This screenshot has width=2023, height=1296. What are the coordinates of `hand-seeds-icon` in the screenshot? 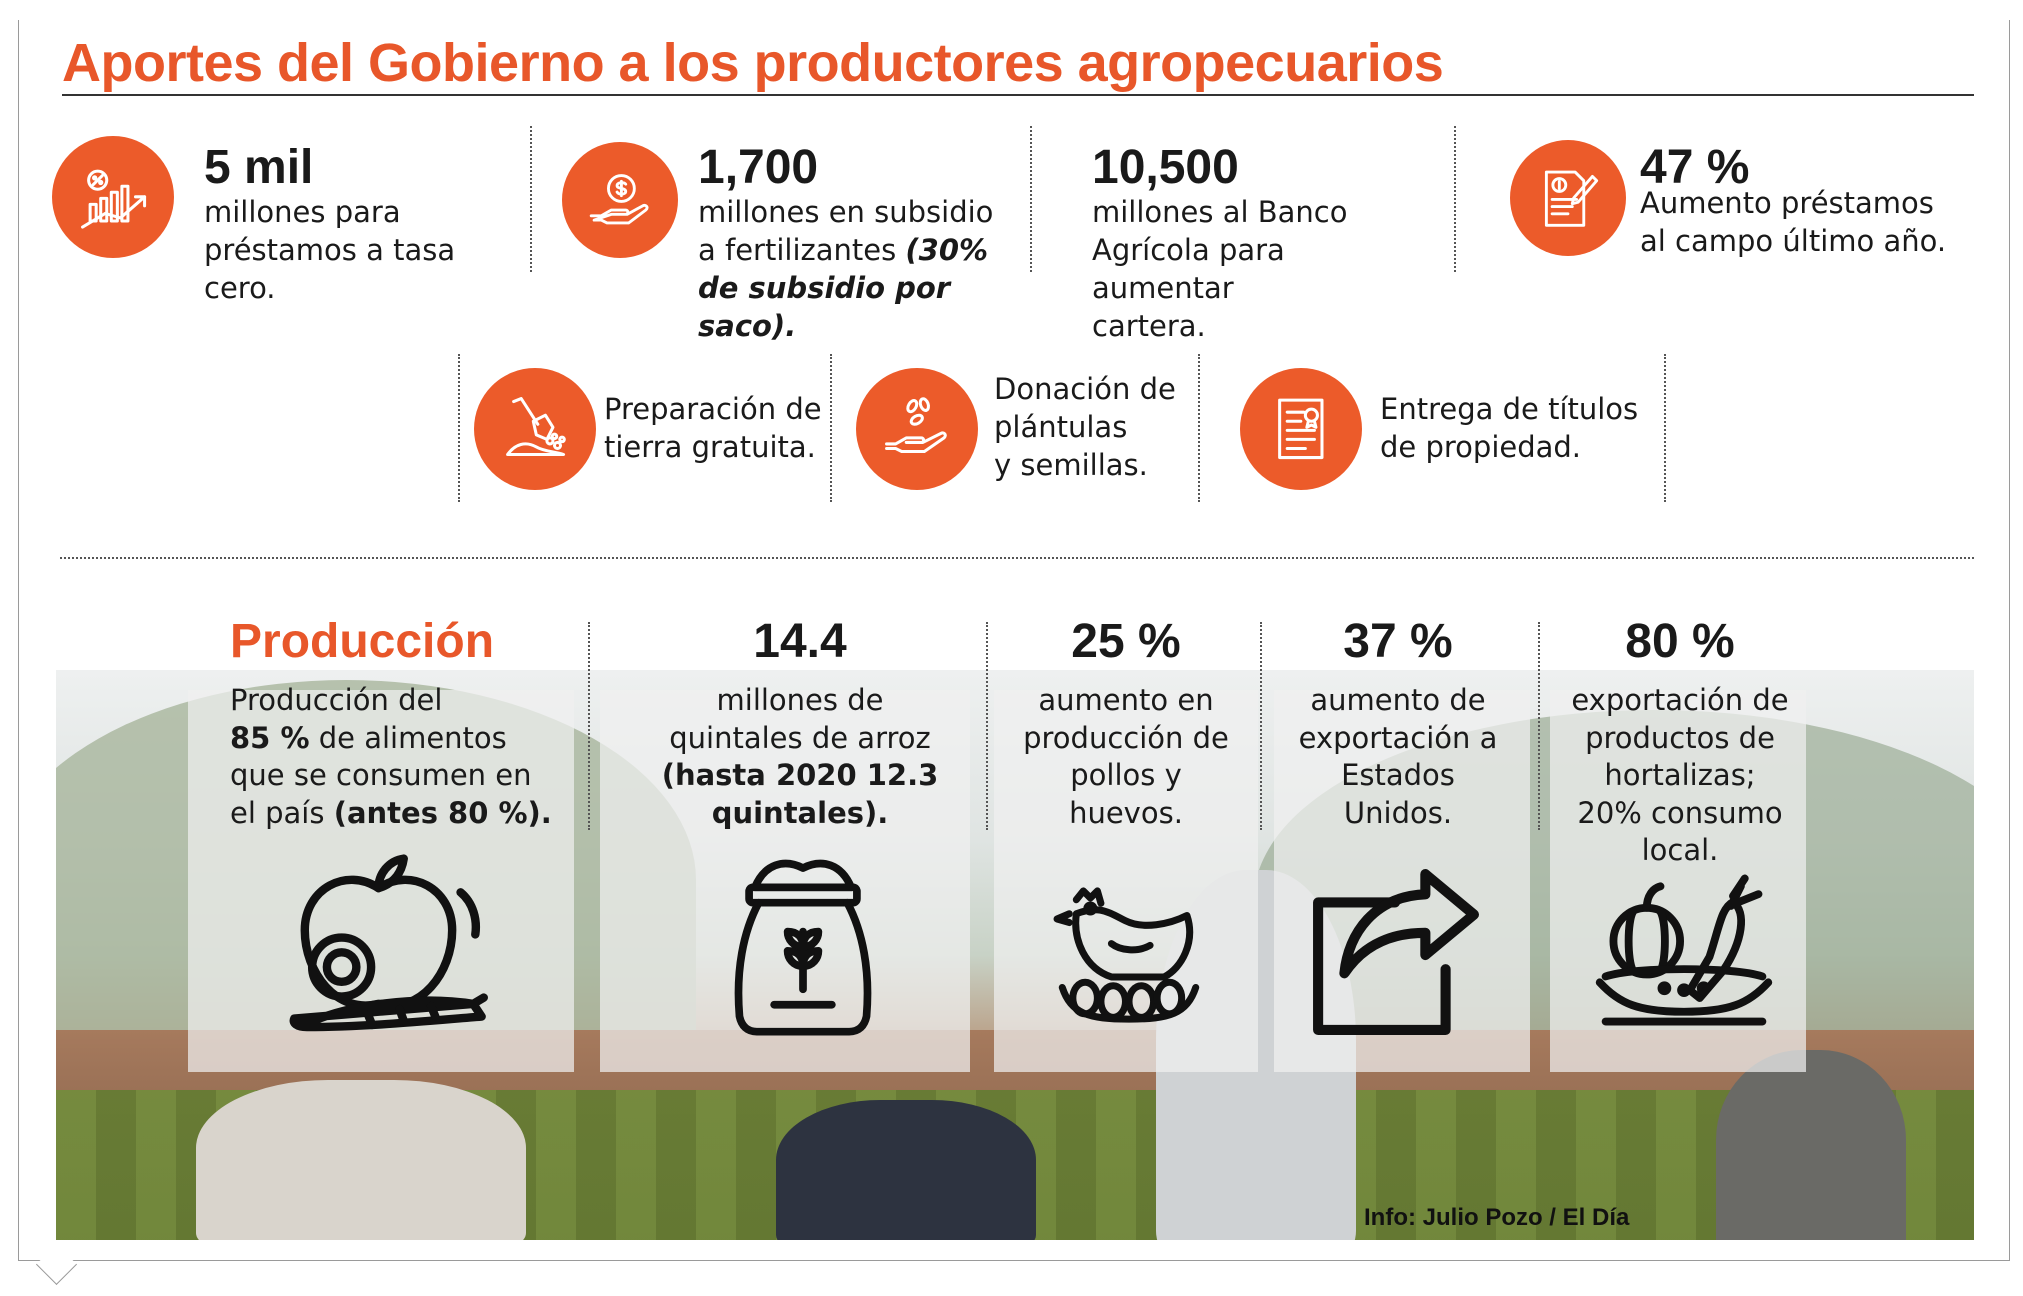 It's located at (917, 429).